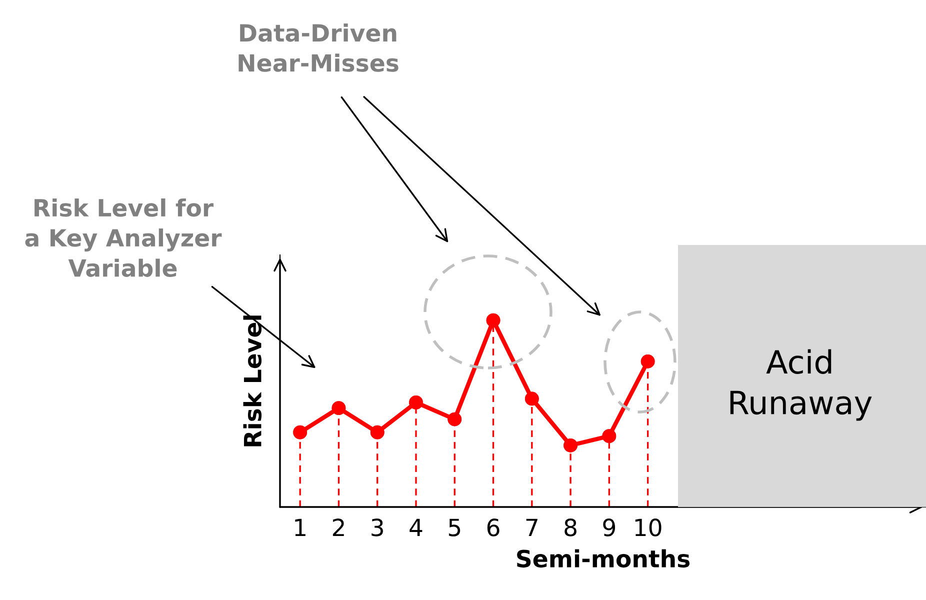 This screenshot has height=600, width=926. I want to click on y-axis-title: Risk Level, so click(252, 381).